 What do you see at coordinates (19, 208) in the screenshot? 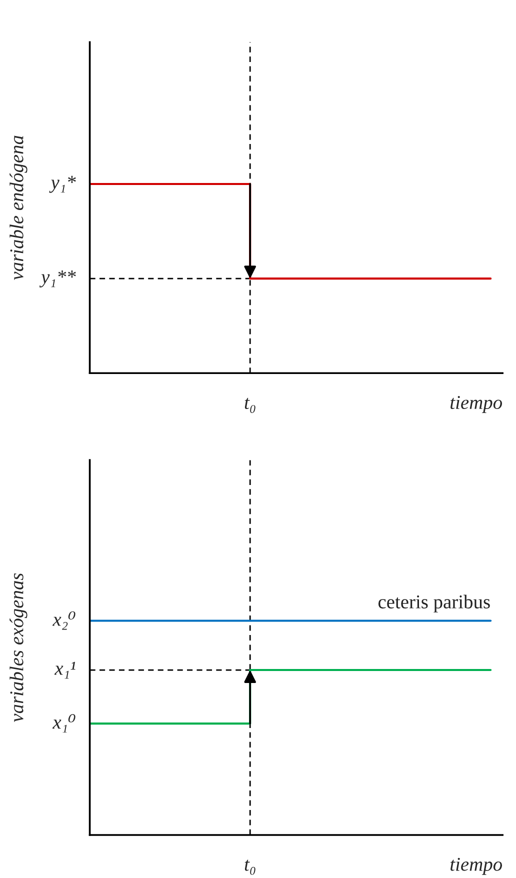
I see `y-axis-title: variable endógena` at bounding box center [19, 208].